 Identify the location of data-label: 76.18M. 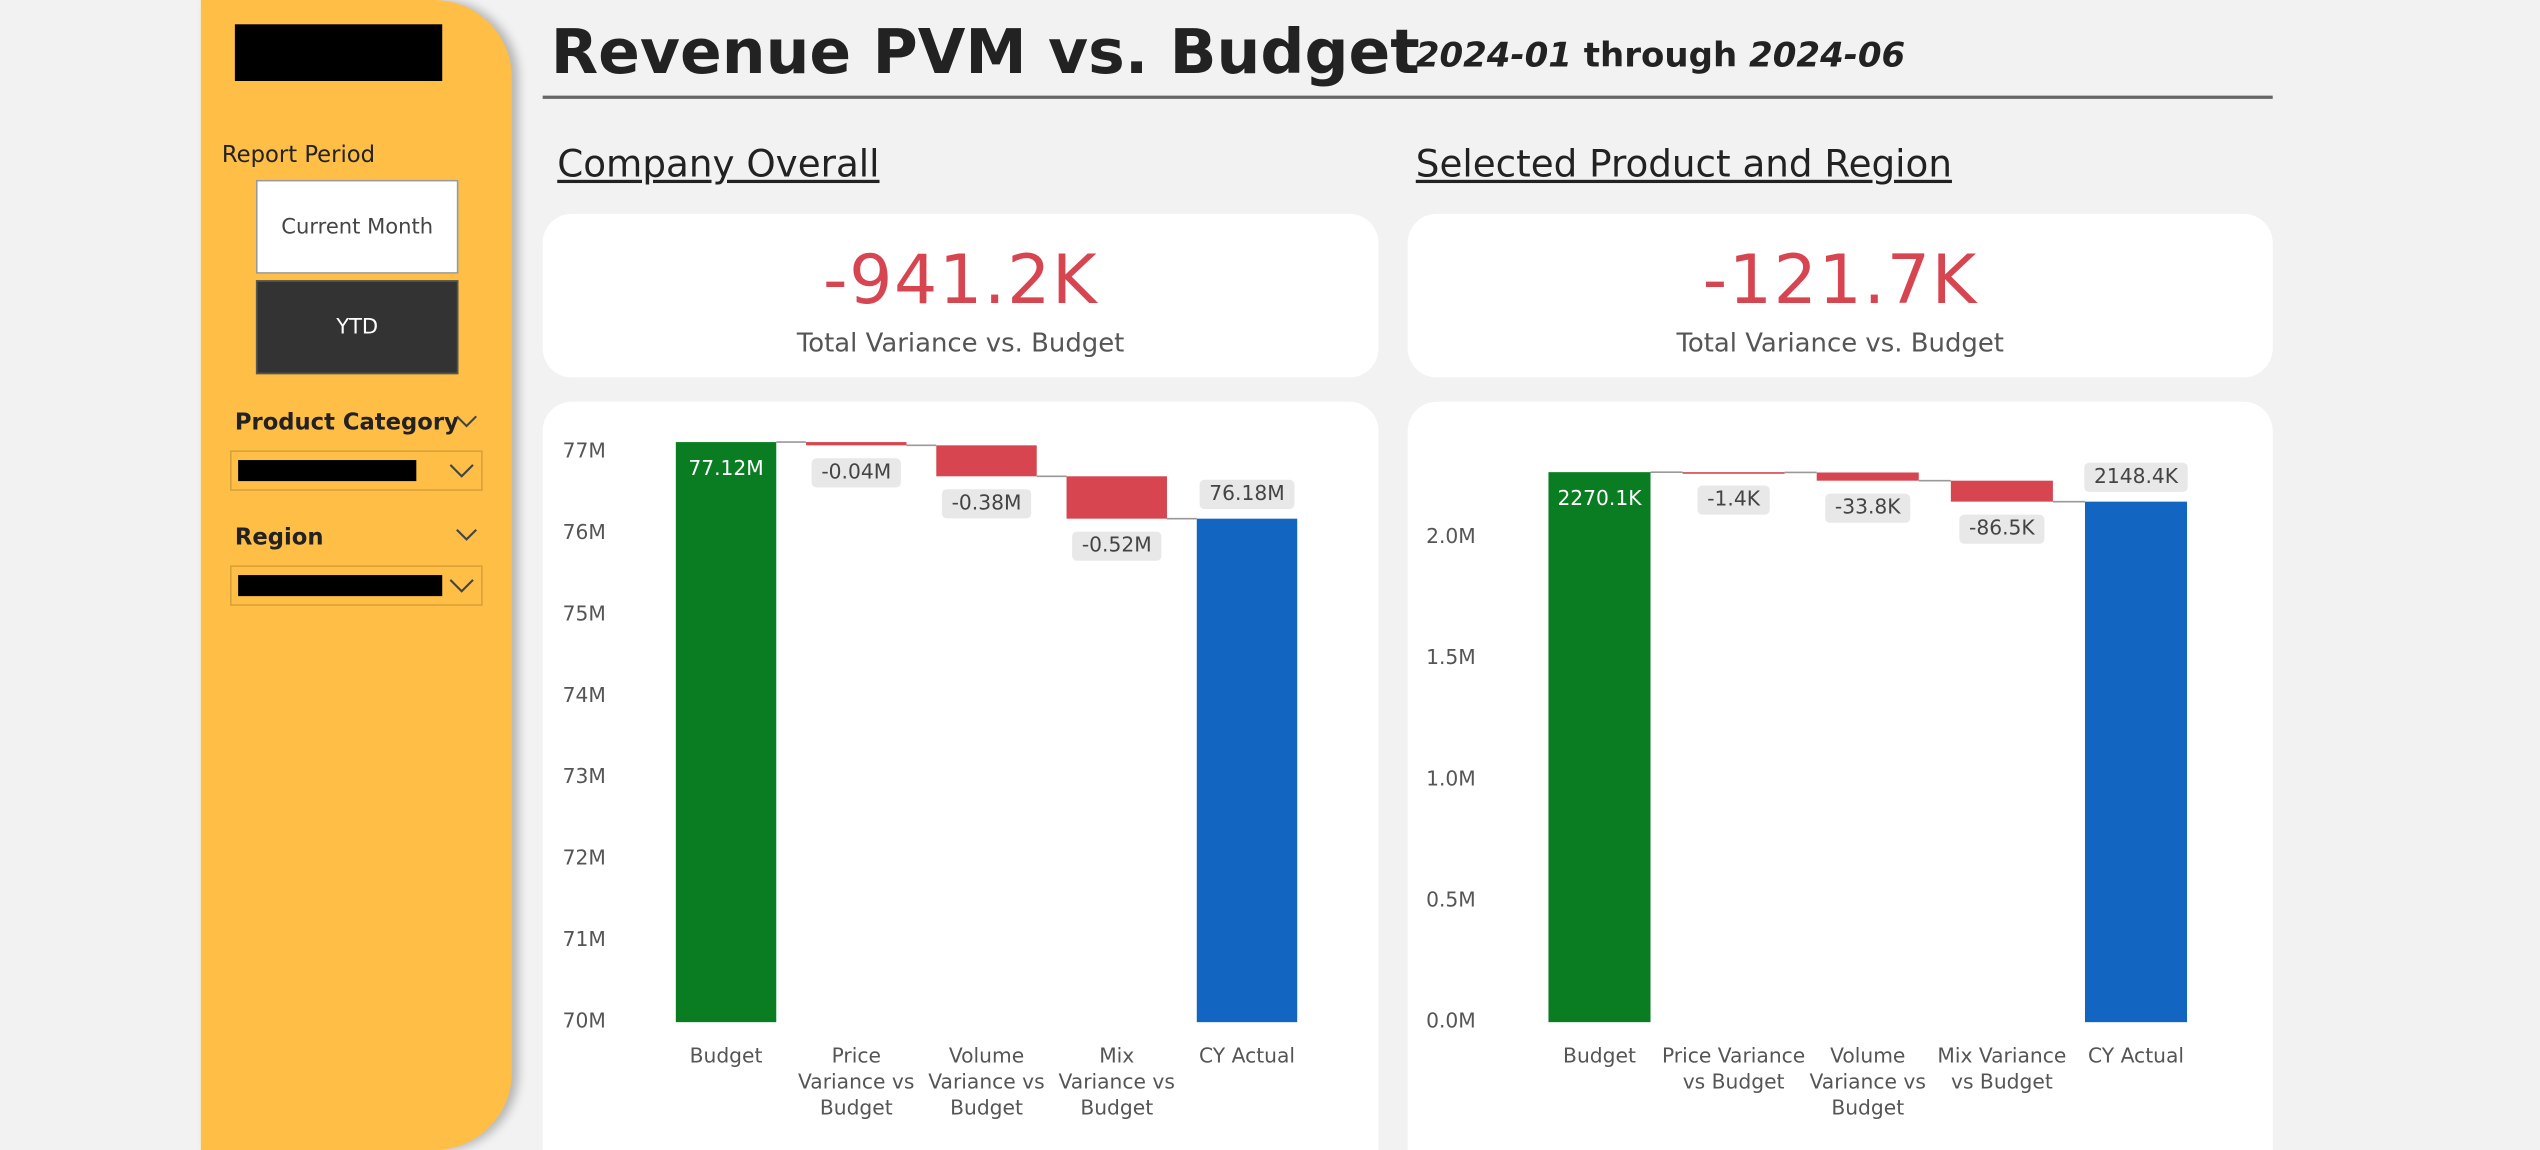
(1246, 493).